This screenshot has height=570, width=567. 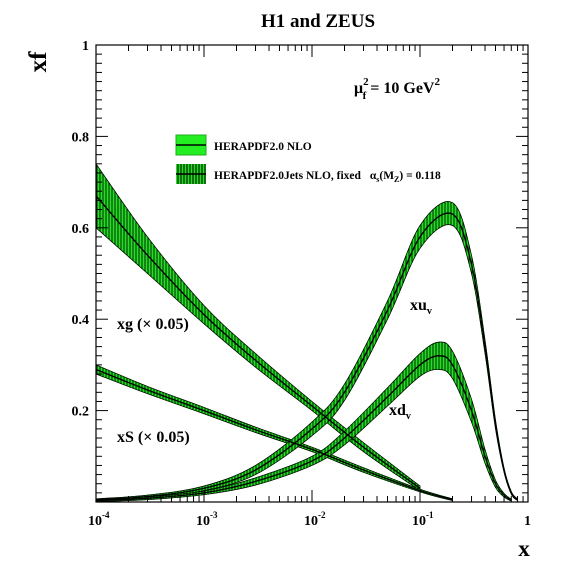 I want to click on chart-title: H1 and ZEUS, so click(x=318, y=21).